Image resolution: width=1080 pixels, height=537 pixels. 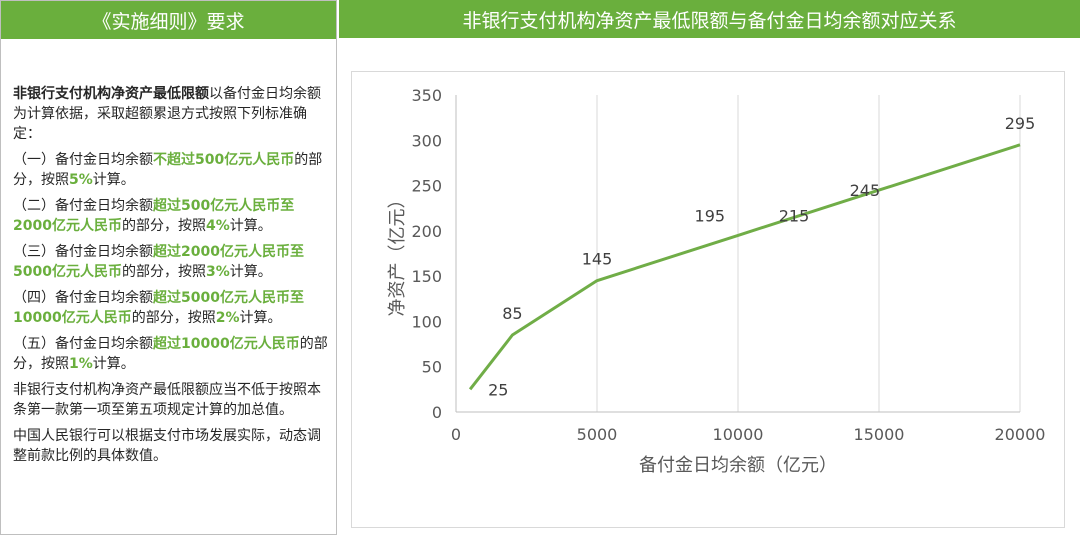 I want to click on requirements-title: 《实施细则》要求, so click(x=168, y=20).